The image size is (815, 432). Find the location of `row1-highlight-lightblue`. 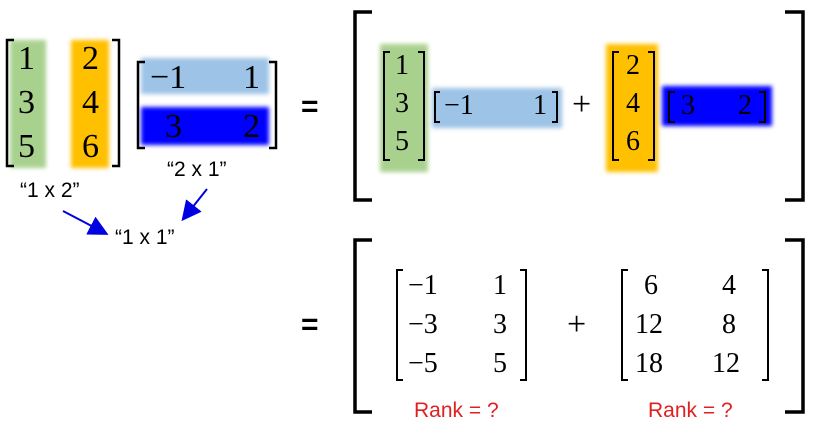

row1-highlight-lightblue is located at coordinates (205, 76).